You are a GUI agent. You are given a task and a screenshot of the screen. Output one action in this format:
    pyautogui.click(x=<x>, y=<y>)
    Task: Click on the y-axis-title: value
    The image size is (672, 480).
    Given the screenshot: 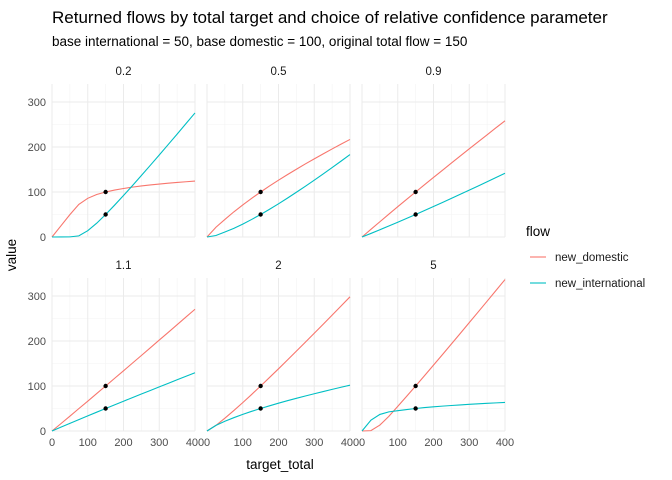 What is the action you would take?
    pyautogui.click(x=11, y=255)
    